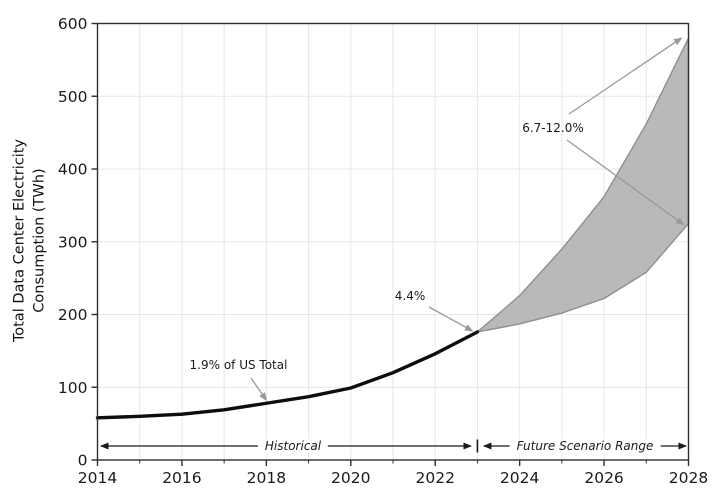  Describe the element at coordinates (350, 478) in the screenshot. I see `x-tick-label: 2020` at that location.